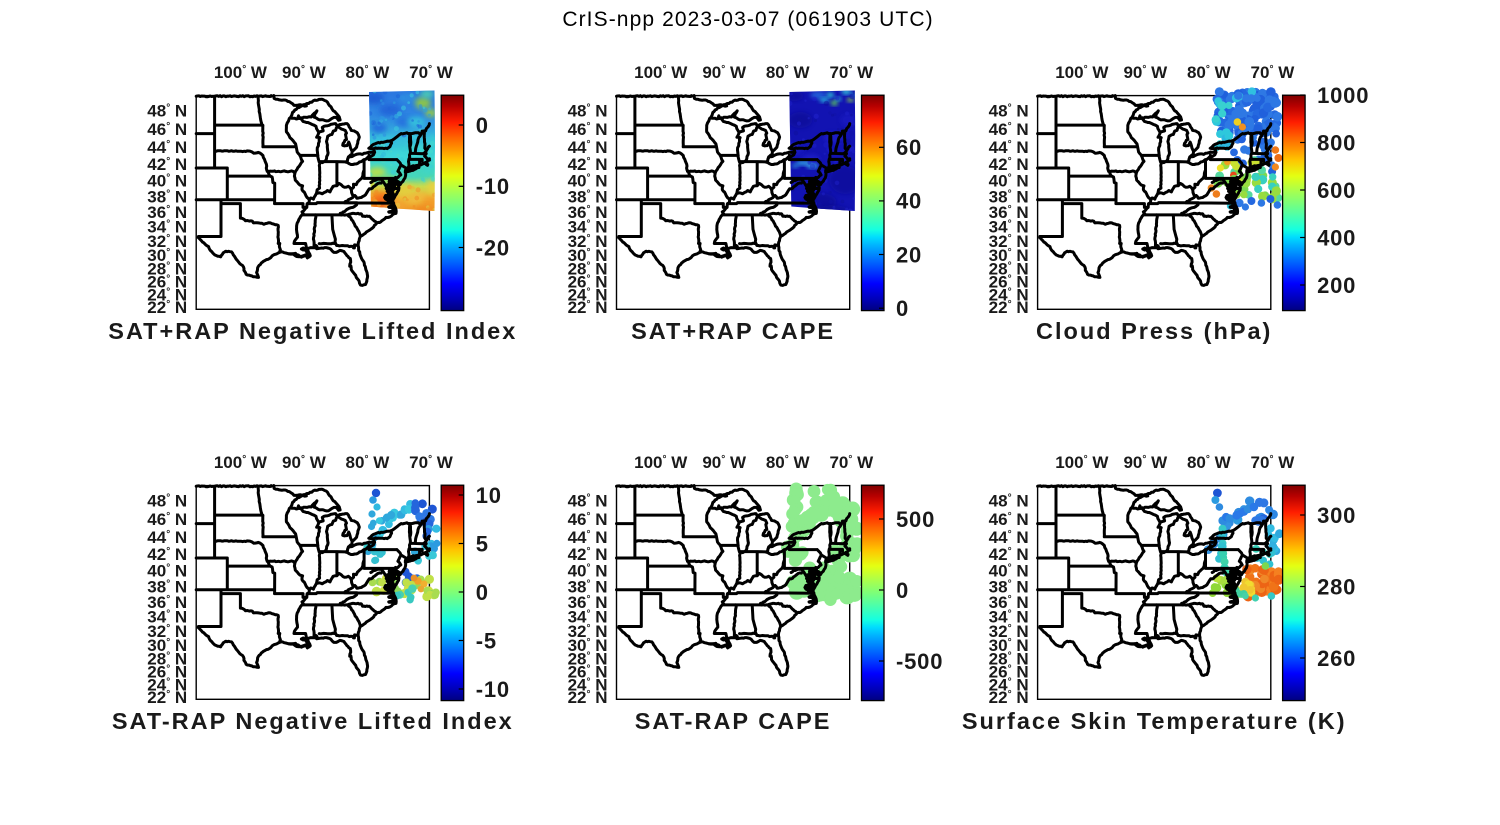 The image size is (1500, 825). What do you see at coordinates (919, 661) in the screenshot?
I see `svg-text: -500` at bounding box center [919, 661].